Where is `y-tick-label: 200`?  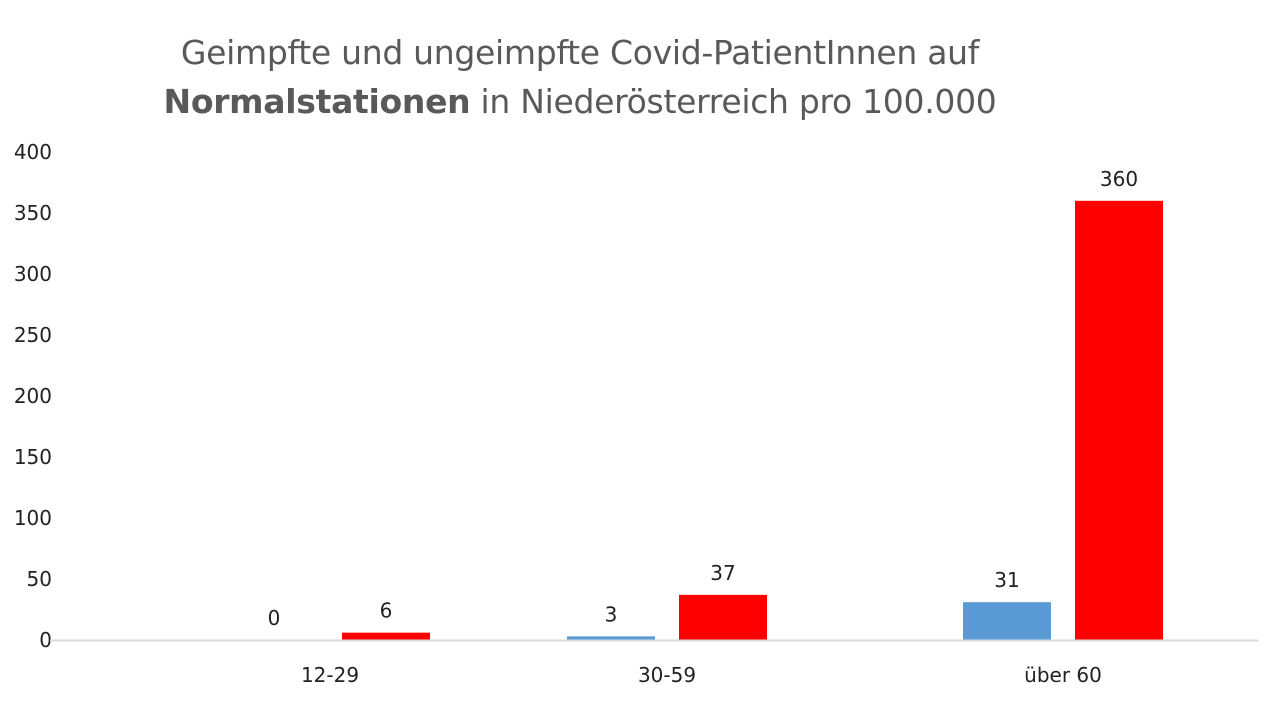 y-tick-label: 200 is located at coordinates (33, 396).